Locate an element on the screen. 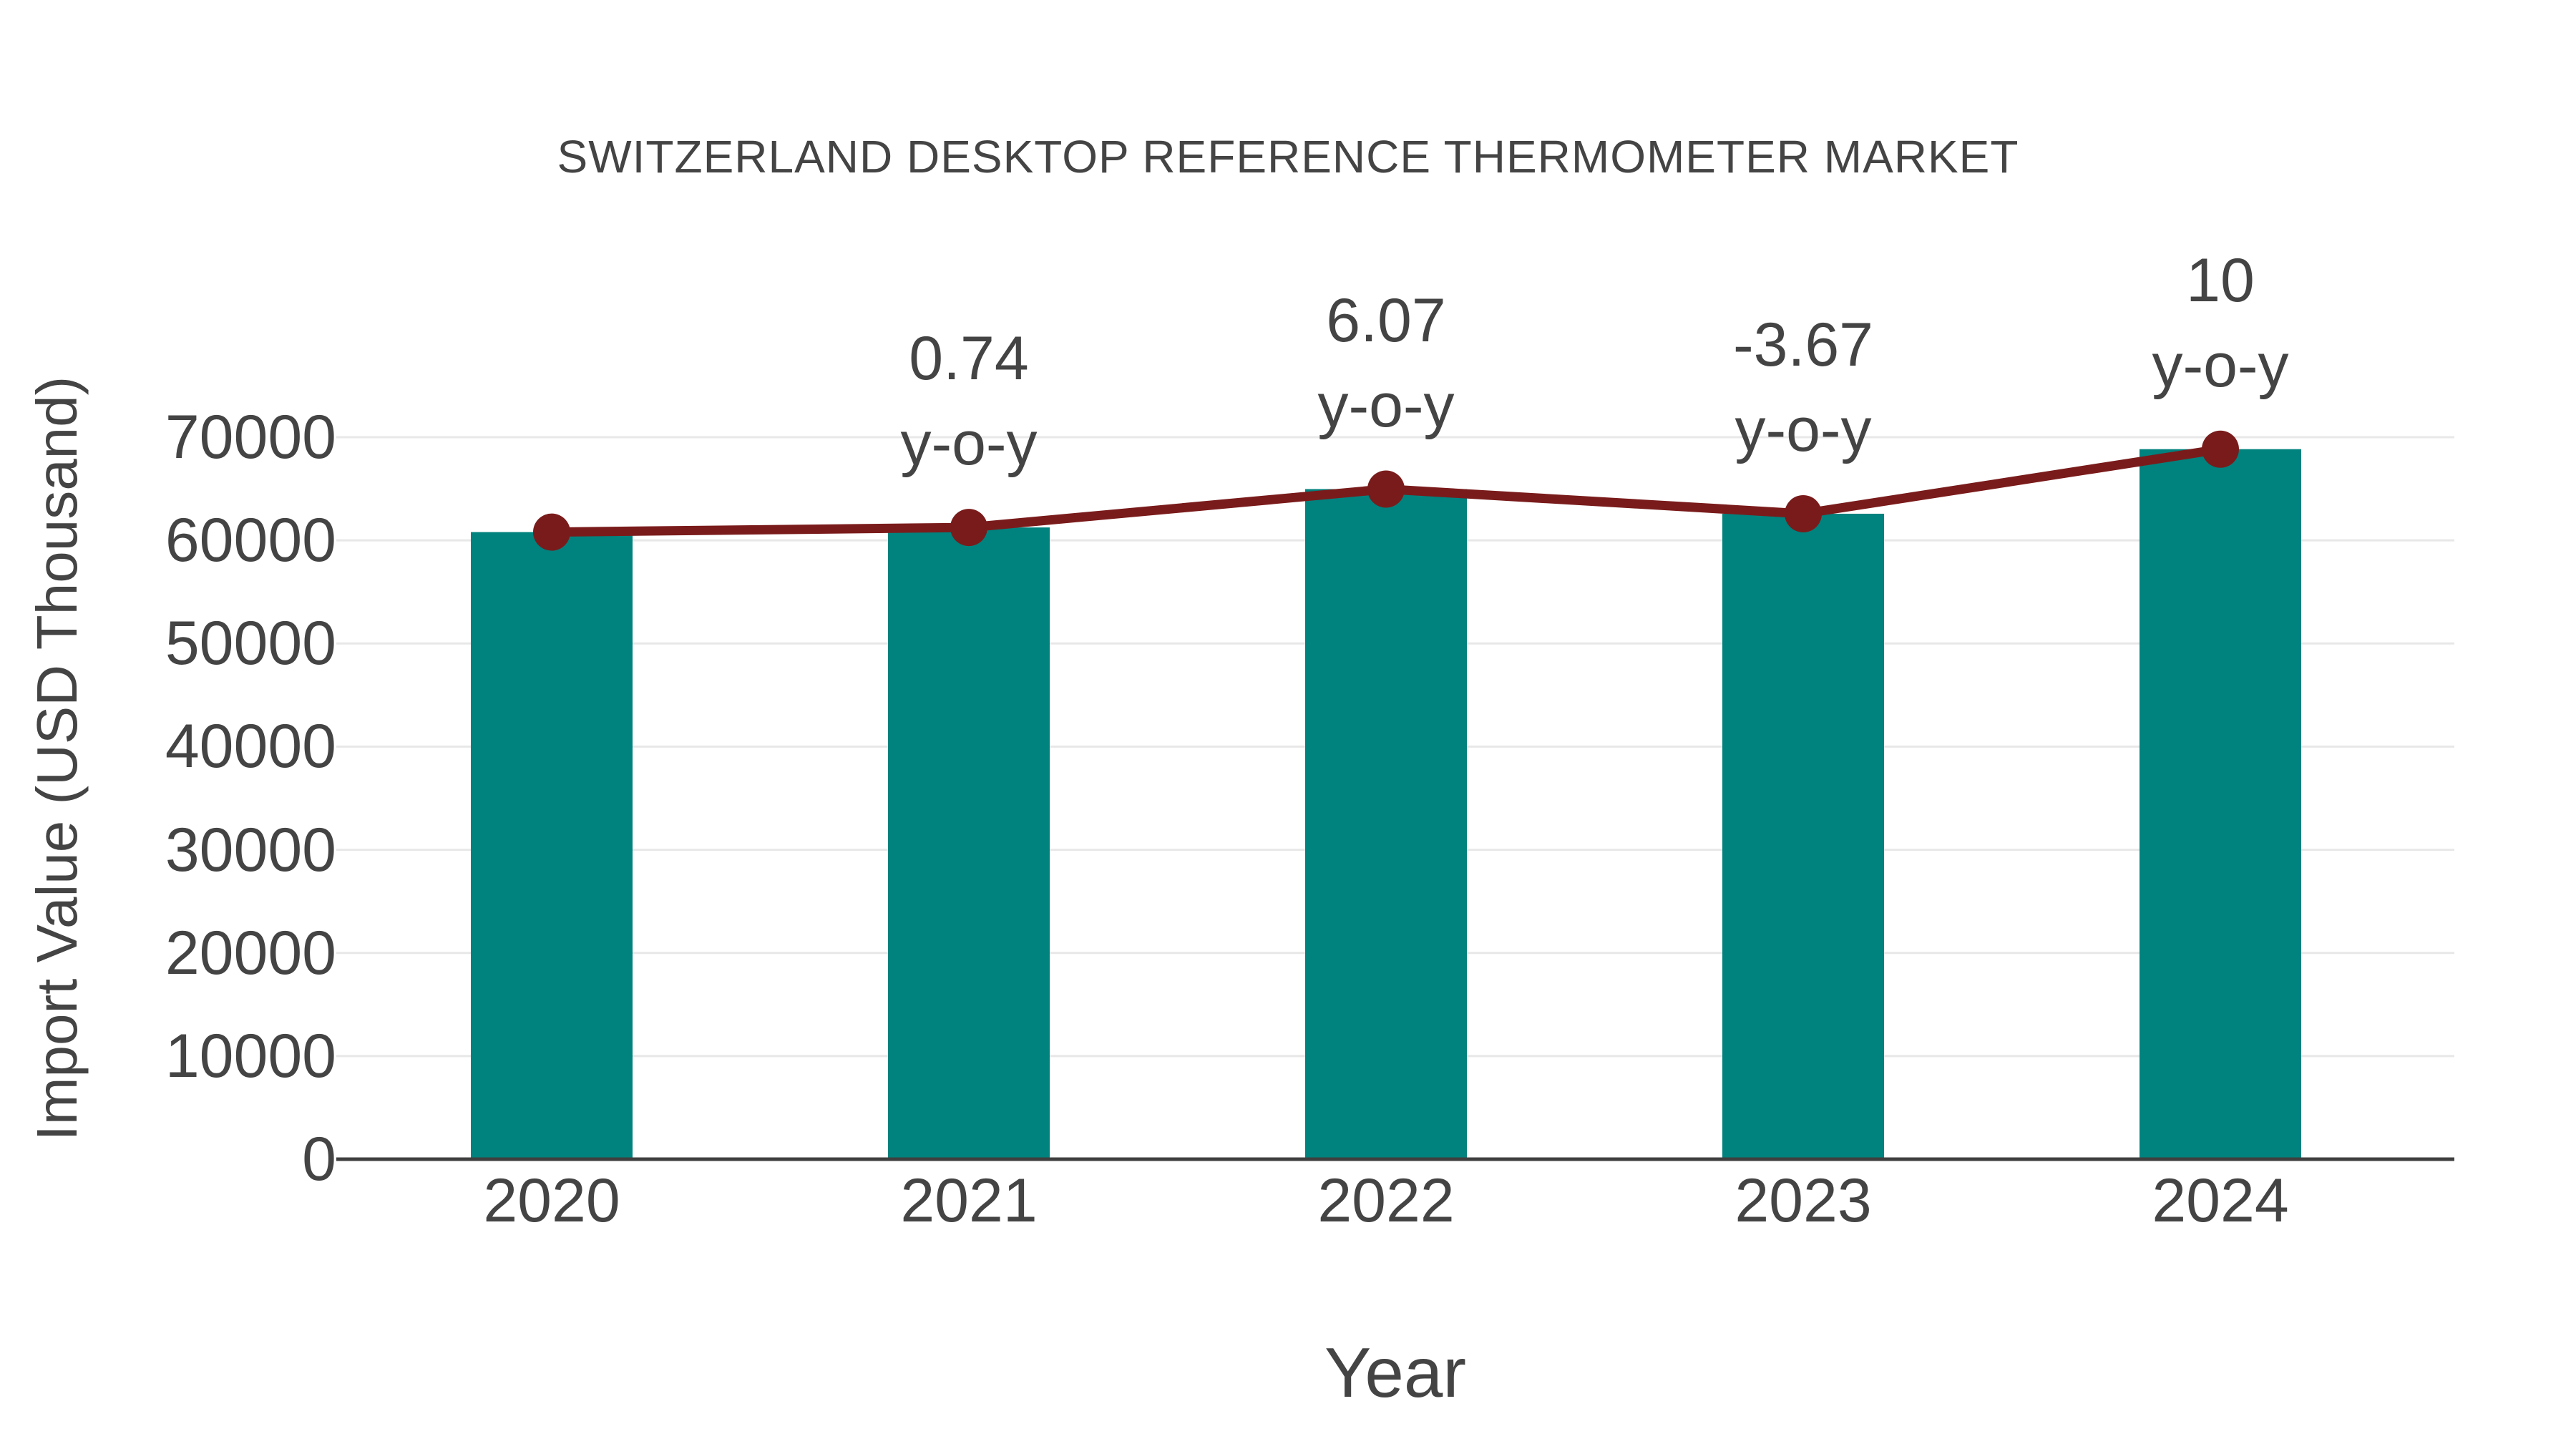 Image resolution: width=2576 pixels, height=1449 pixels. annotation-line: 10 is located at coordinates (2220, 280).